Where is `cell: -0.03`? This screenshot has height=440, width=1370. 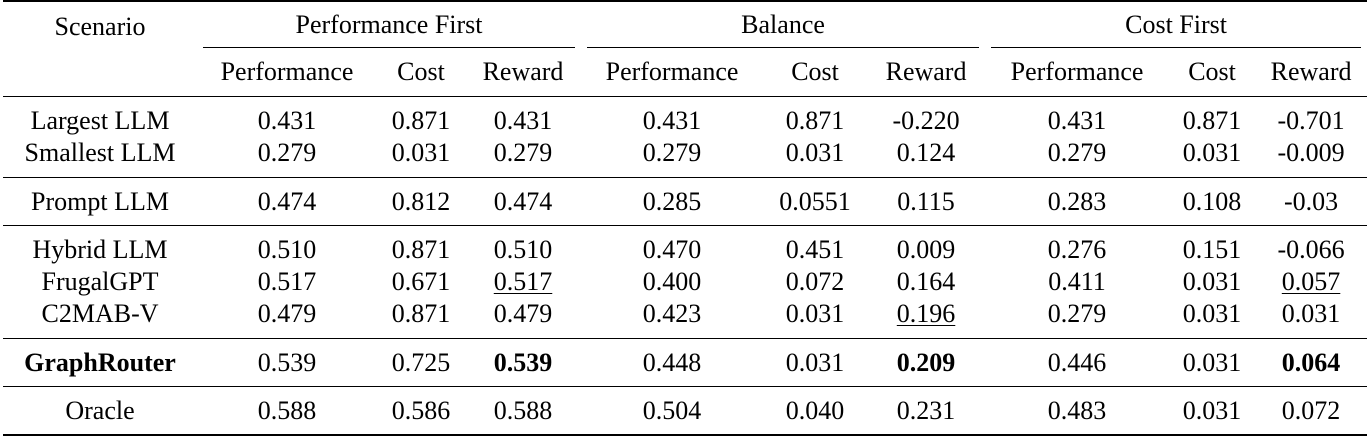 cell: -0.03 is located at coordinates (1311, 201).